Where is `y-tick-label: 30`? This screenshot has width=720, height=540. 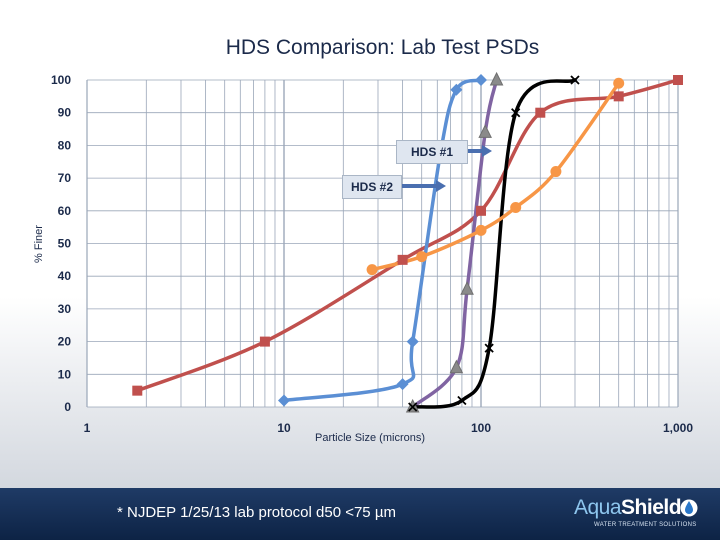
y-tick-label: 30 is located at coordinates (65, 309).